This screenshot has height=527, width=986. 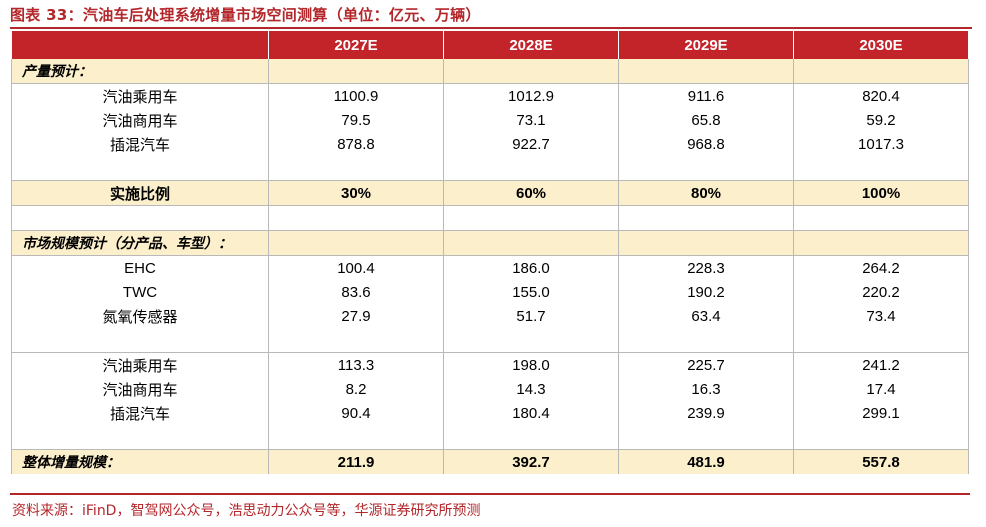 What do you see at coordinates (491, 28) in the screenshot?
I see `title-divider` at bounding box center [491, 28].